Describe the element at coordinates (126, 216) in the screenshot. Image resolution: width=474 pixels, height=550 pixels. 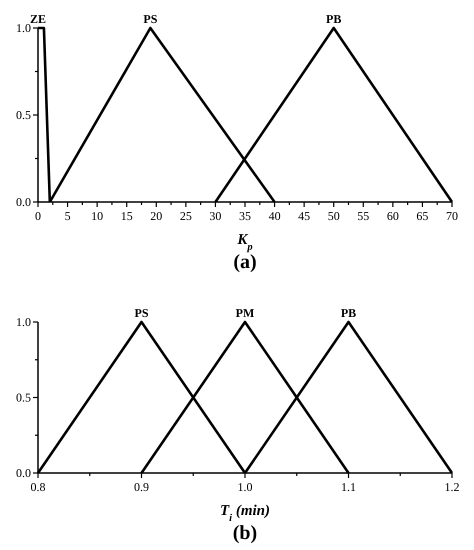
I see `x-tick-label: 15` at that location.